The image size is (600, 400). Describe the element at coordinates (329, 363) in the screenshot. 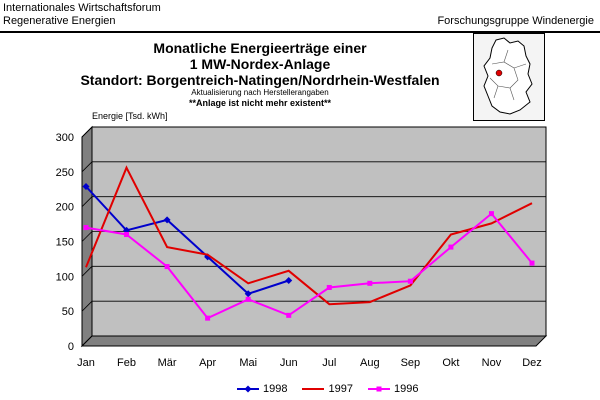

I see `x-tick-label: Jul` at that location.